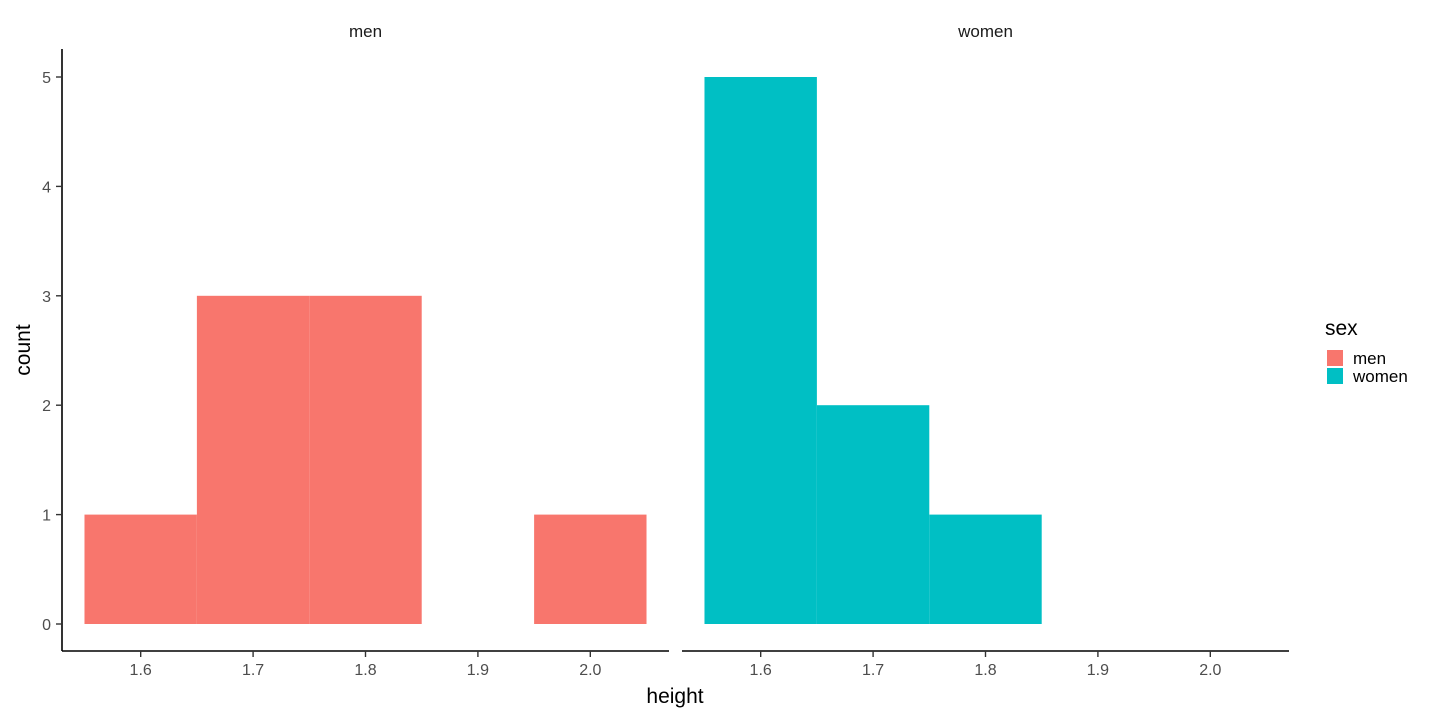  I want to click on y-tick-label: 3, so click(46, 297).